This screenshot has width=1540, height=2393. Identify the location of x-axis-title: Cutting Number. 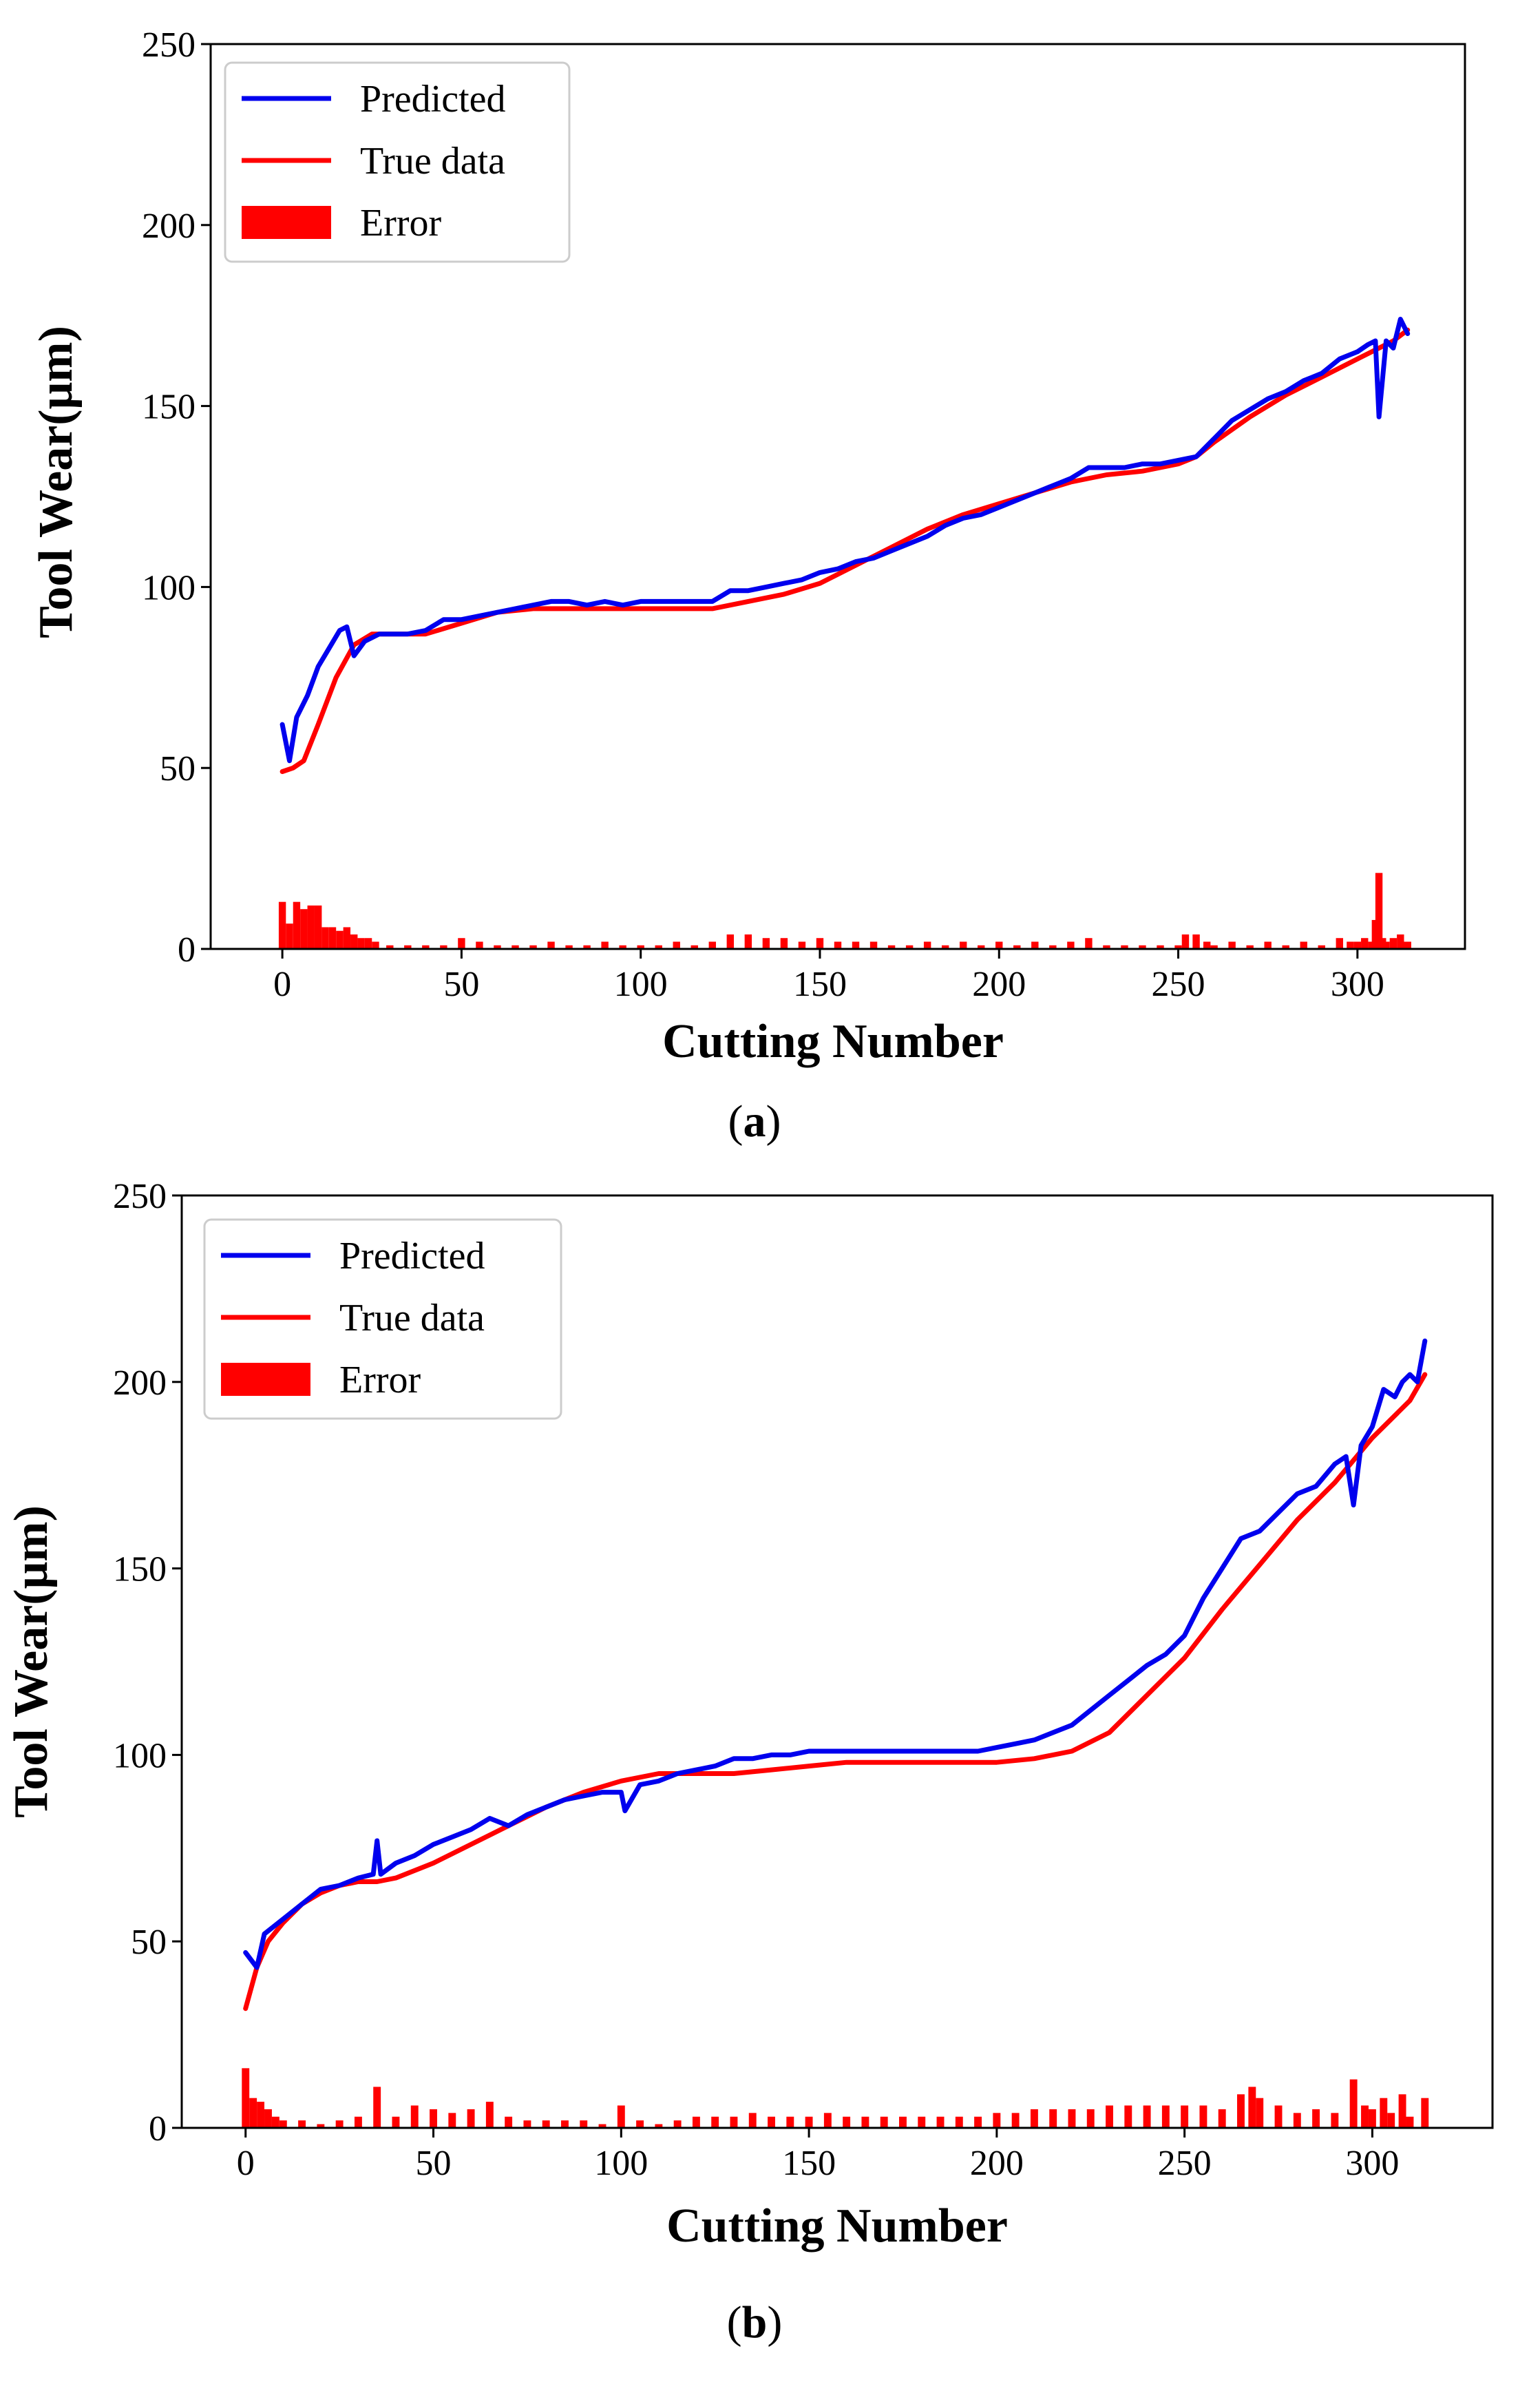
(837, 2226).